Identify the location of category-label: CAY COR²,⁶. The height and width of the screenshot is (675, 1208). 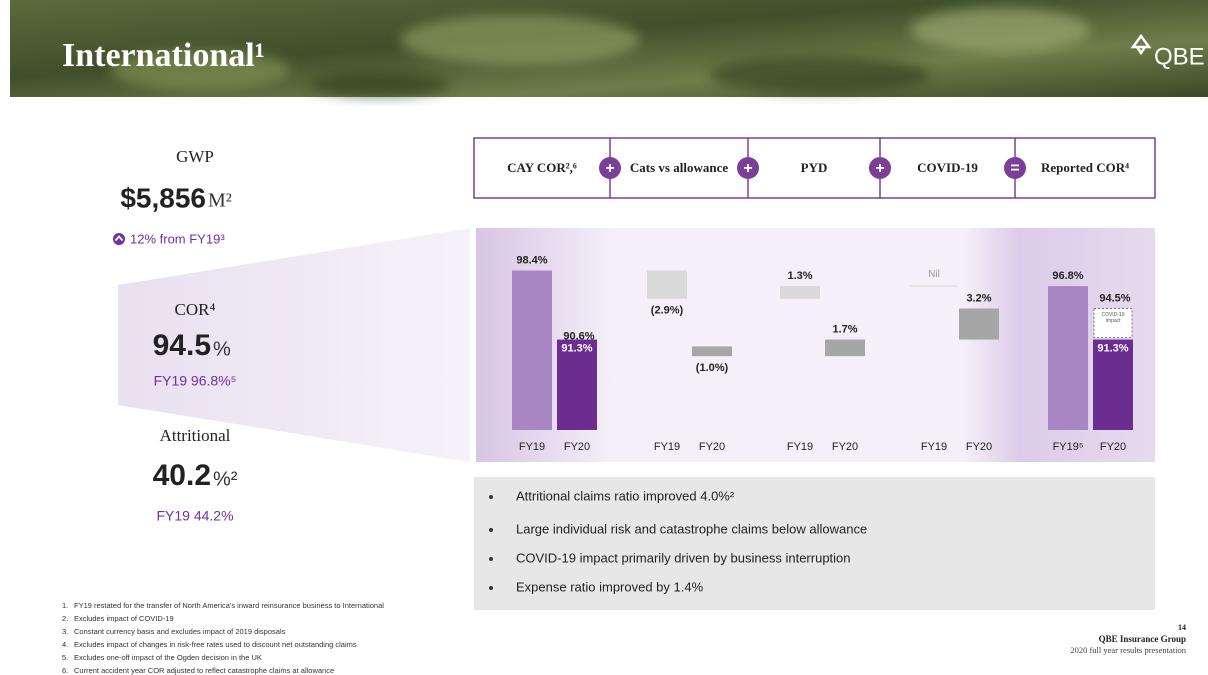
(542, 167).